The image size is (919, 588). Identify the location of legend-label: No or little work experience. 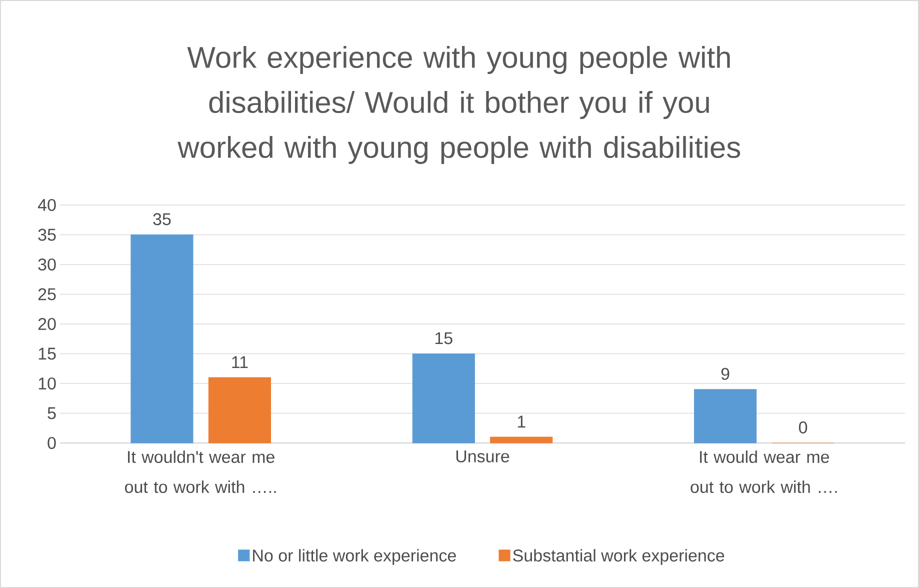
(354, 557).